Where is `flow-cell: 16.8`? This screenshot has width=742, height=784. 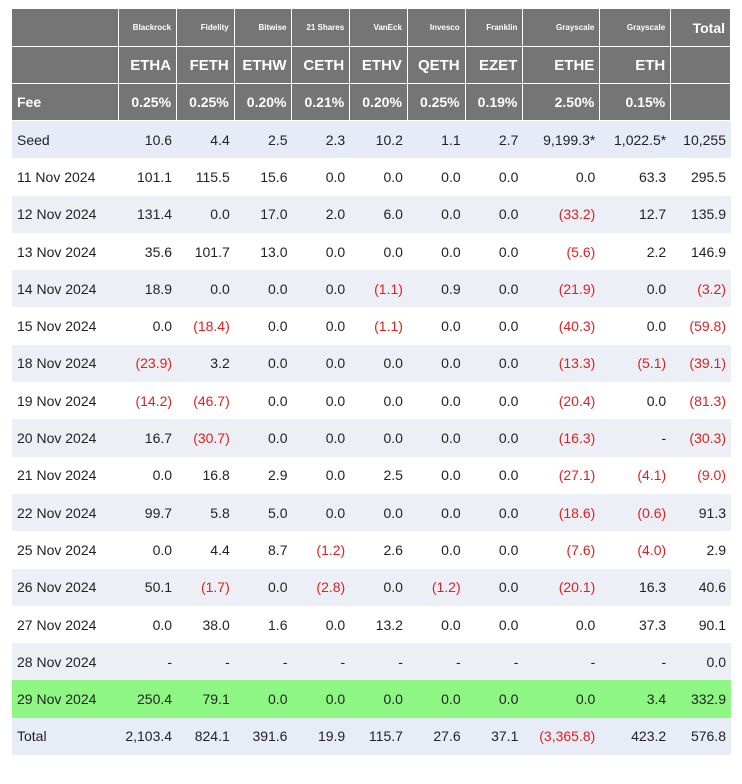 flow-cell: 16.8 is located at coordinates (206, 475).